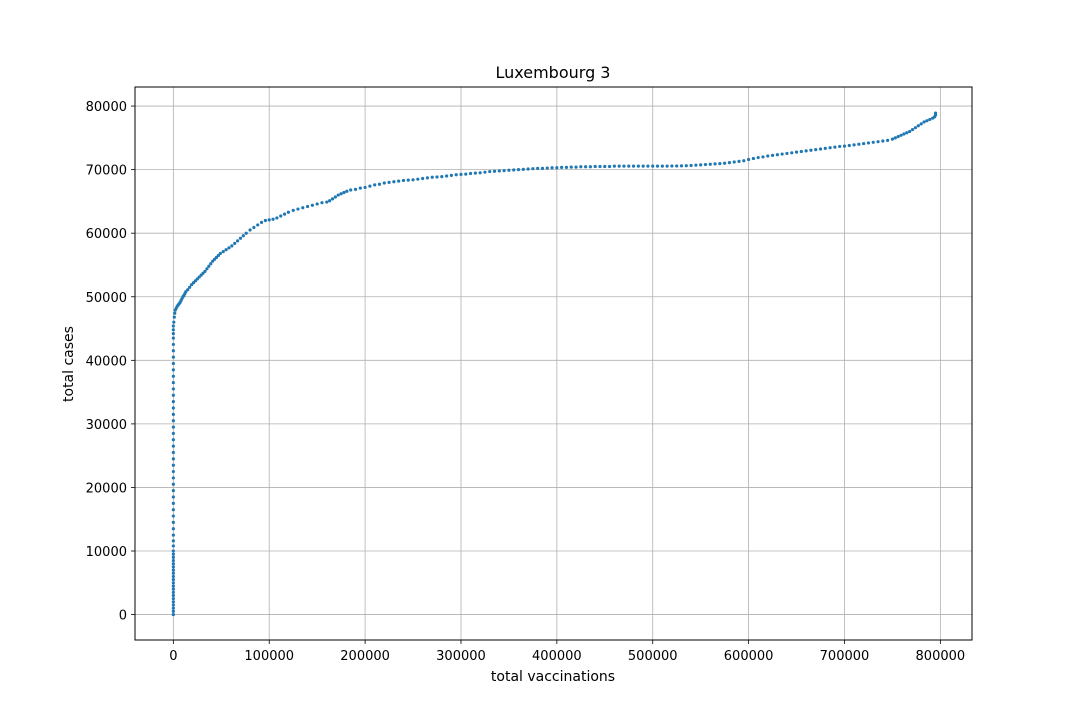  Describe the element at coordinates (106, 298) in the screenshot. I see `y-tick-label: 50000` at that location.